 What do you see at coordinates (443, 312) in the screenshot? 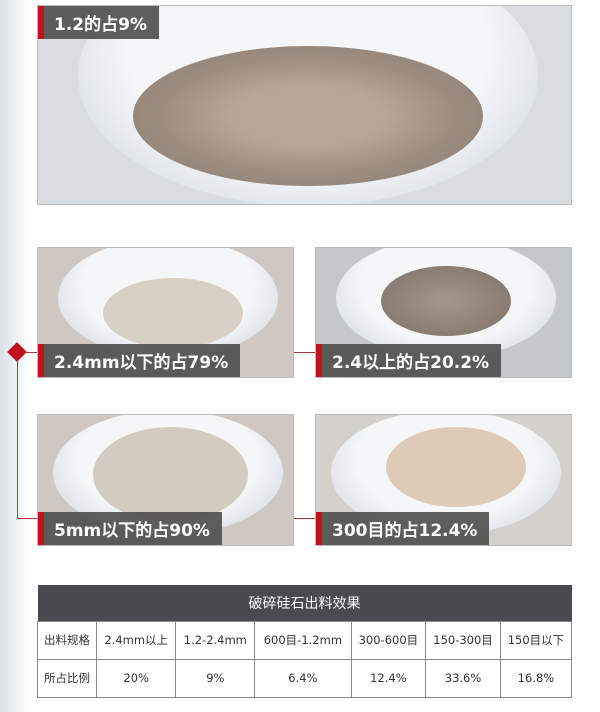
I see `photo-above-2-4mm: 2.4以上的占20.2%` at bounding box center [443, 312].